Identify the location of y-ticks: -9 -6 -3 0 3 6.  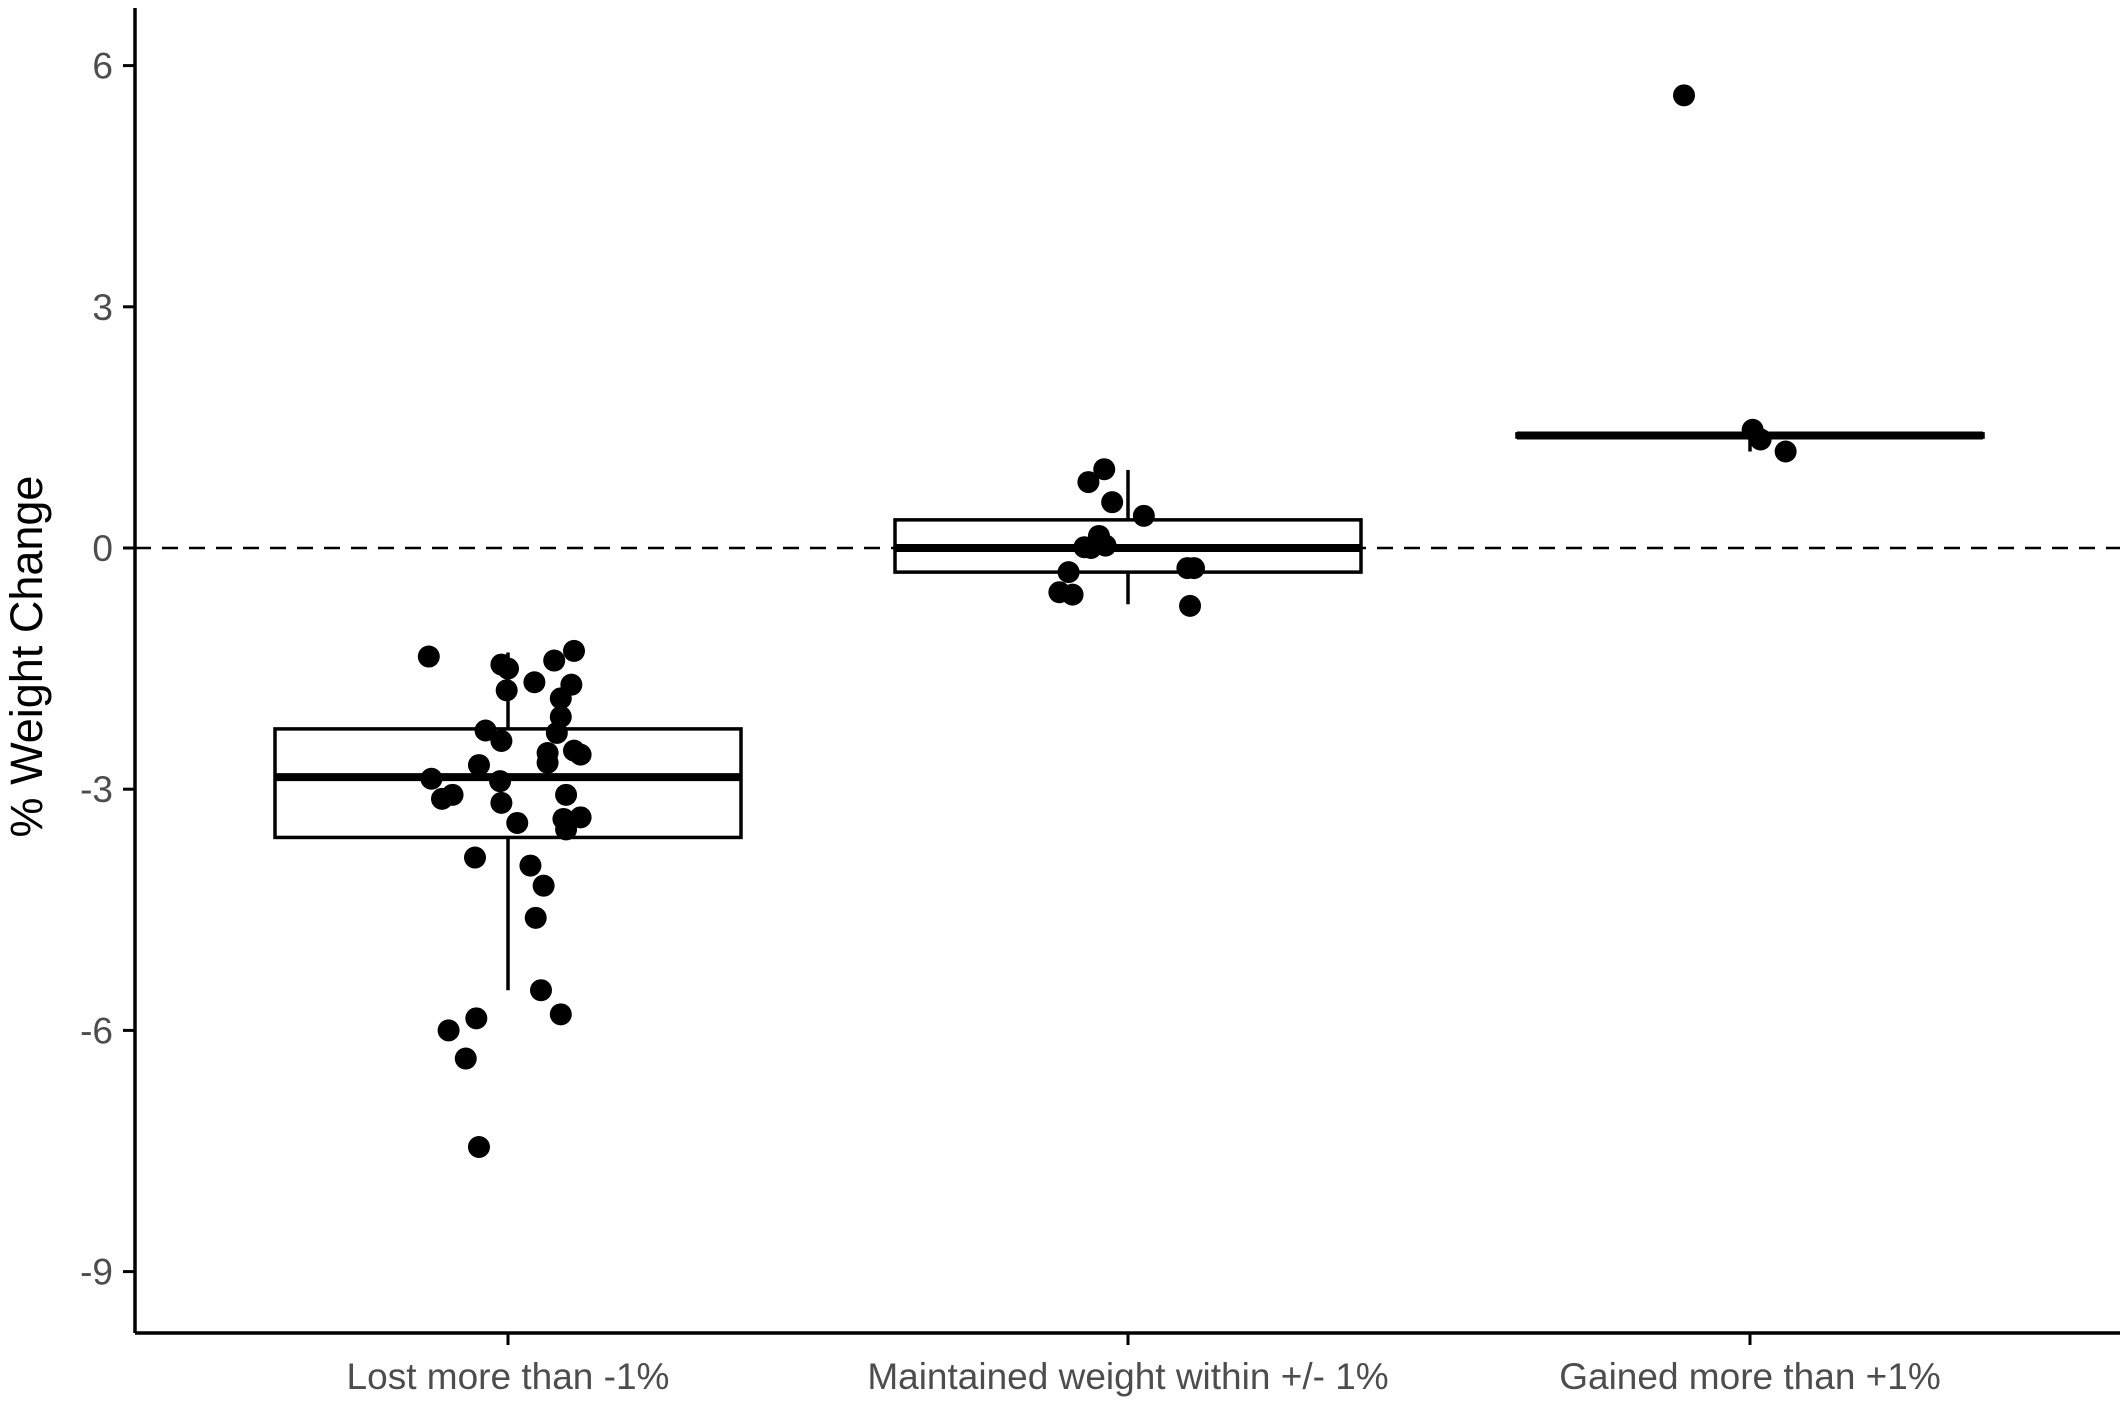
(107, 669).